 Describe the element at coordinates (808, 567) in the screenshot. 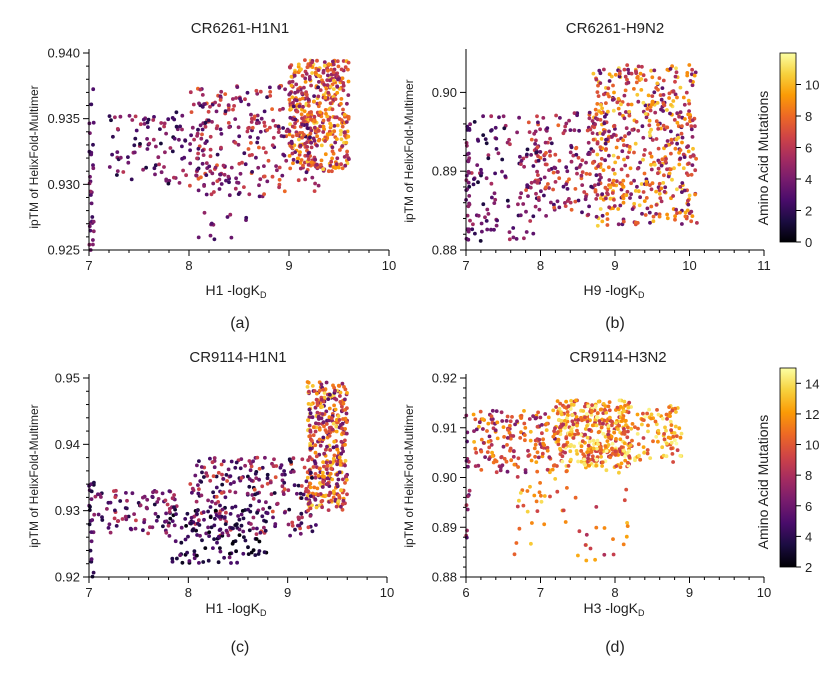

I see `colorbar-tick-label-bottom: 2` at that location.